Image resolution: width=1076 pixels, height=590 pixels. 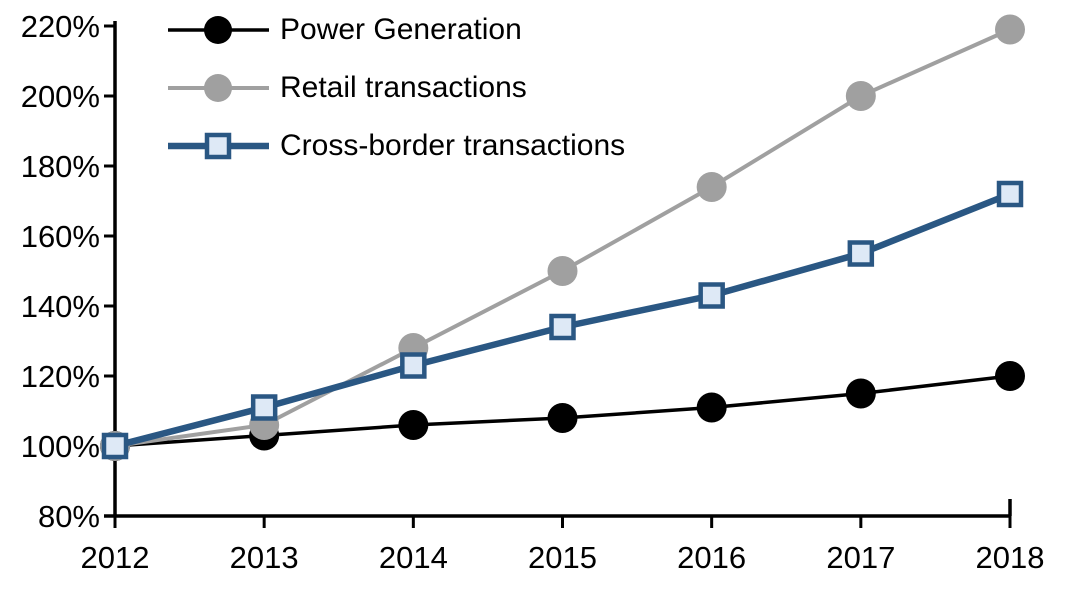 I want to click on retail-transactions-line-marker-icon, so click(x=218, y=88).